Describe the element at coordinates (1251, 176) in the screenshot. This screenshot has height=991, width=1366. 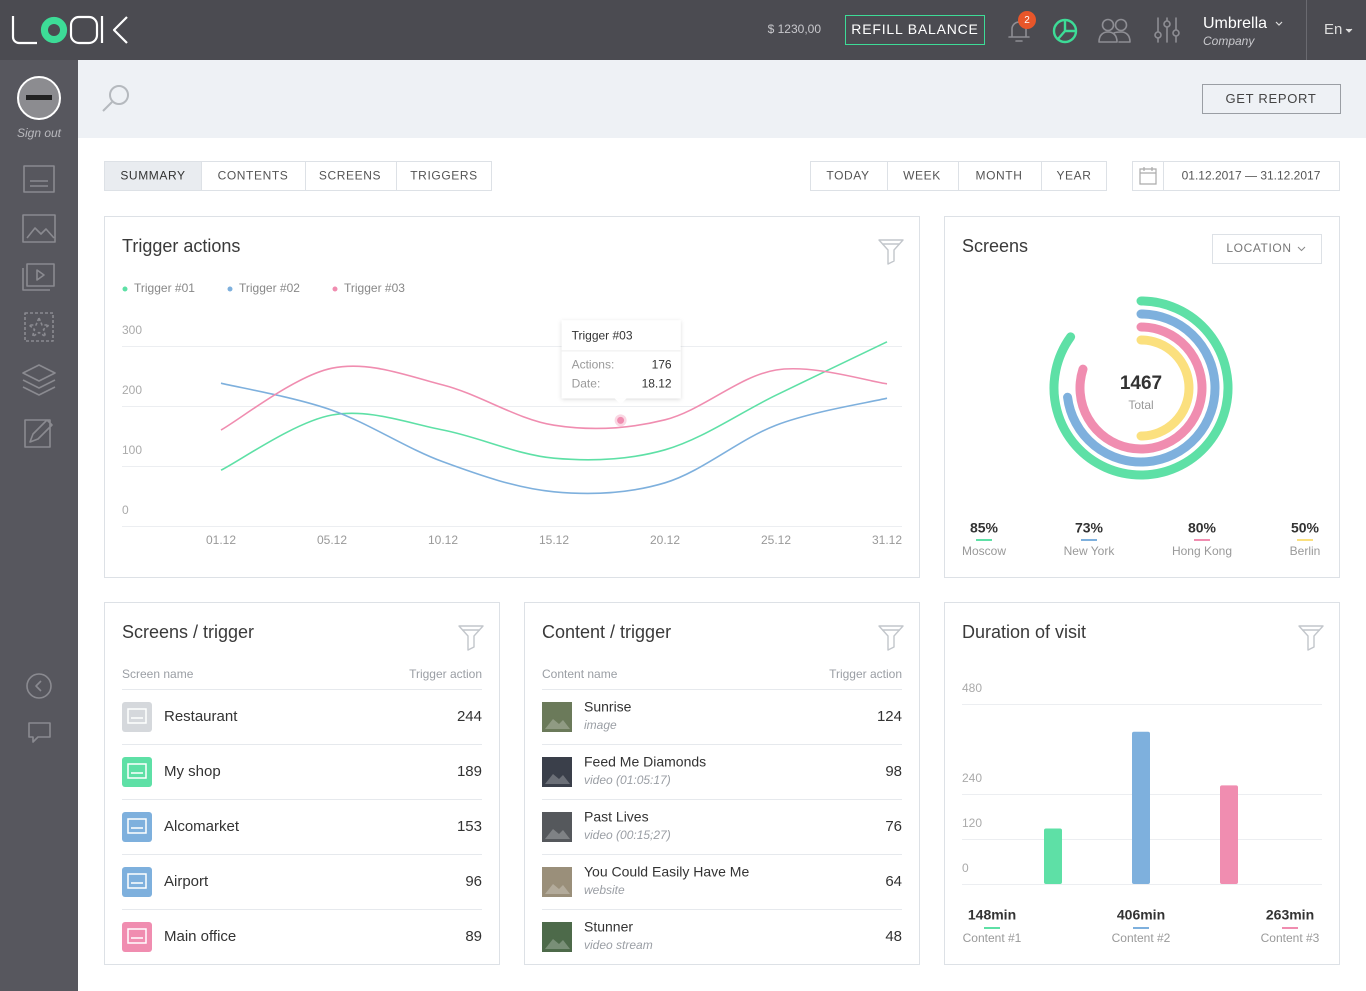
I see `date-range: 01.12.2017 — 31.12.2017` at that location.